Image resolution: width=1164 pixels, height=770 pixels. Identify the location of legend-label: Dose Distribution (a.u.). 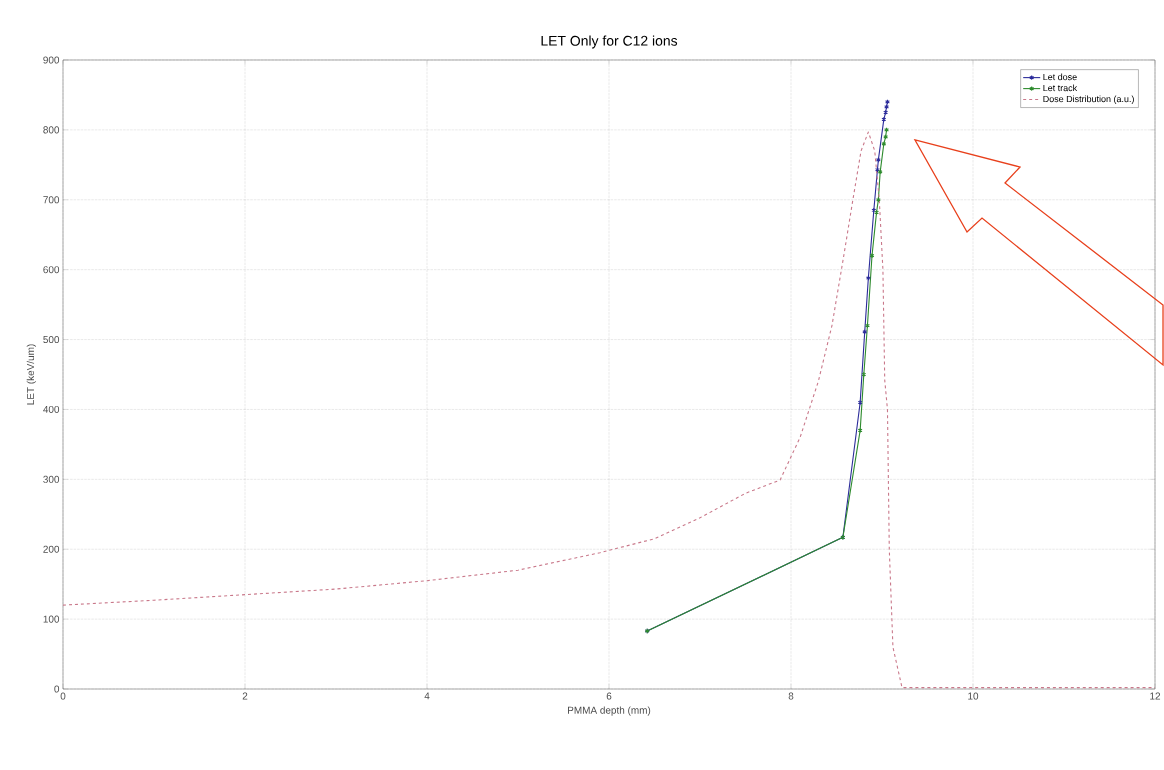
(1088, 99).